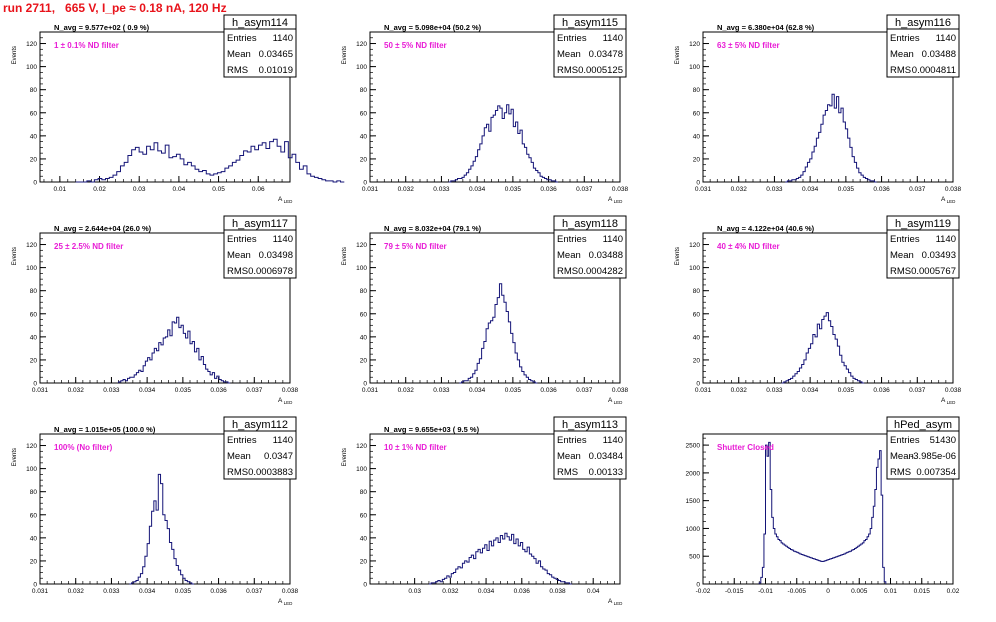 This screenshot has width=996, height=622. I want to click on stats-value: 0.03488, so click(606, 255).